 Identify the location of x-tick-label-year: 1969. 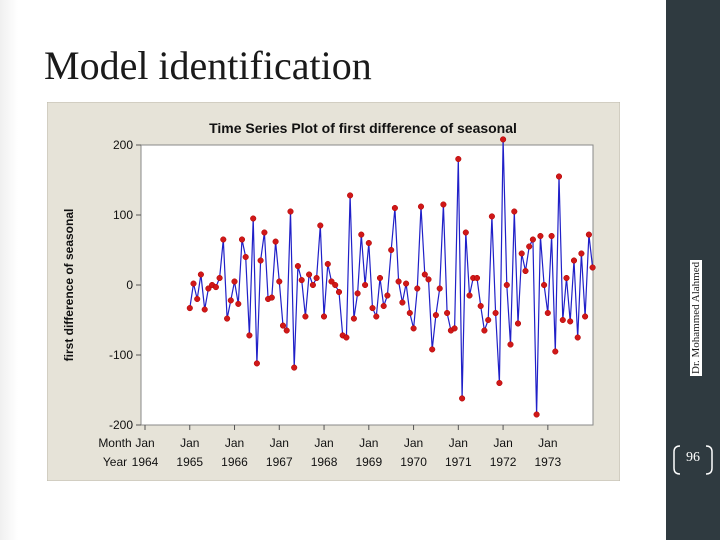
(368, 462).